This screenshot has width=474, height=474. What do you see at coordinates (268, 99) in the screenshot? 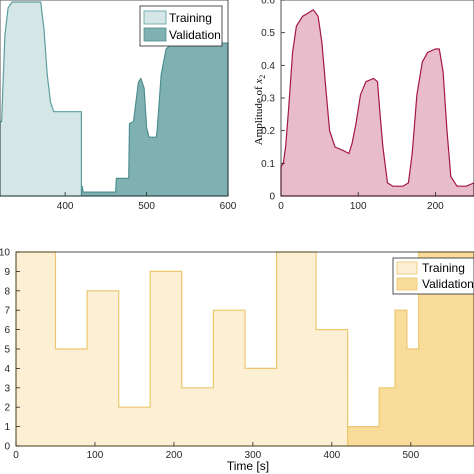
I see `y-tick-label: 0.3` at bounding box center [268, 99].